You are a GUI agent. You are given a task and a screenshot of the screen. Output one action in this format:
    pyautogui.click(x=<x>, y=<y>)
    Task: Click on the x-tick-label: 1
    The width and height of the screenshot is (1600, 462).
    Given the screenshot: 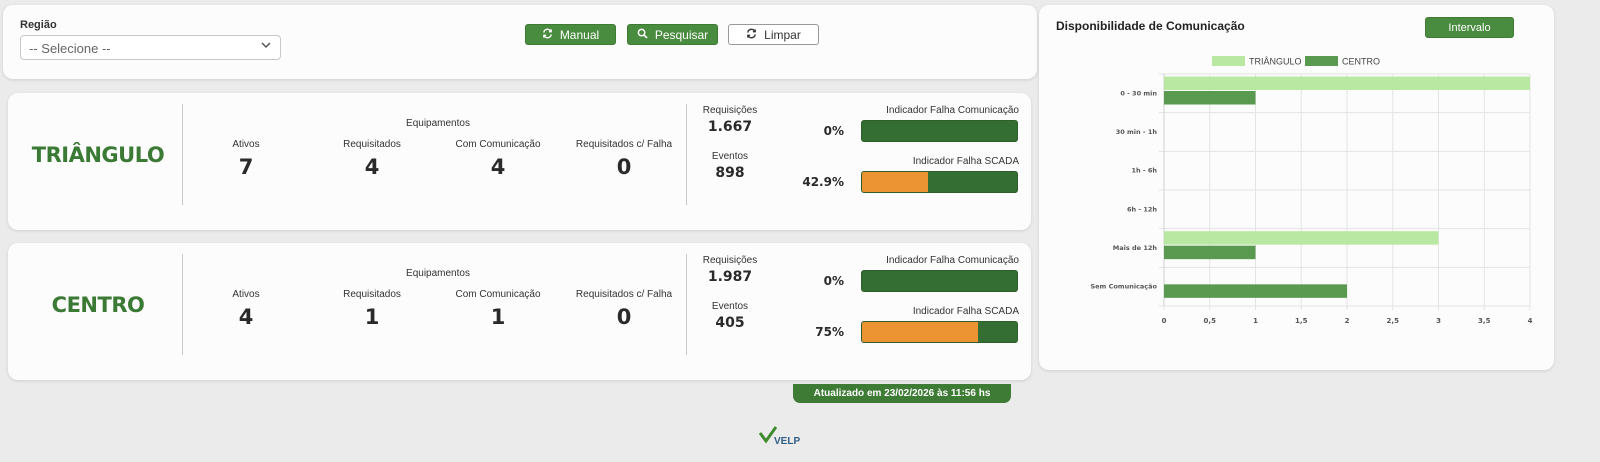 What is the action you would take?
    pyautogui.click(x=1255, y=321)
    